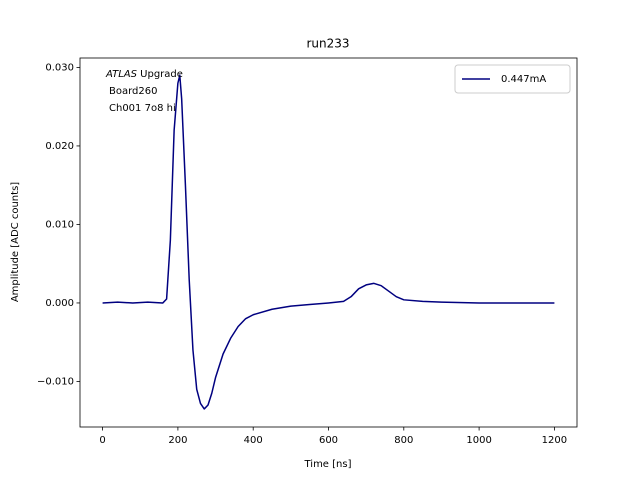 The image size is (640, 480). Describe the element at coordinates (327, 44) in the screenshot. I see `chart-title: run233` at that location.